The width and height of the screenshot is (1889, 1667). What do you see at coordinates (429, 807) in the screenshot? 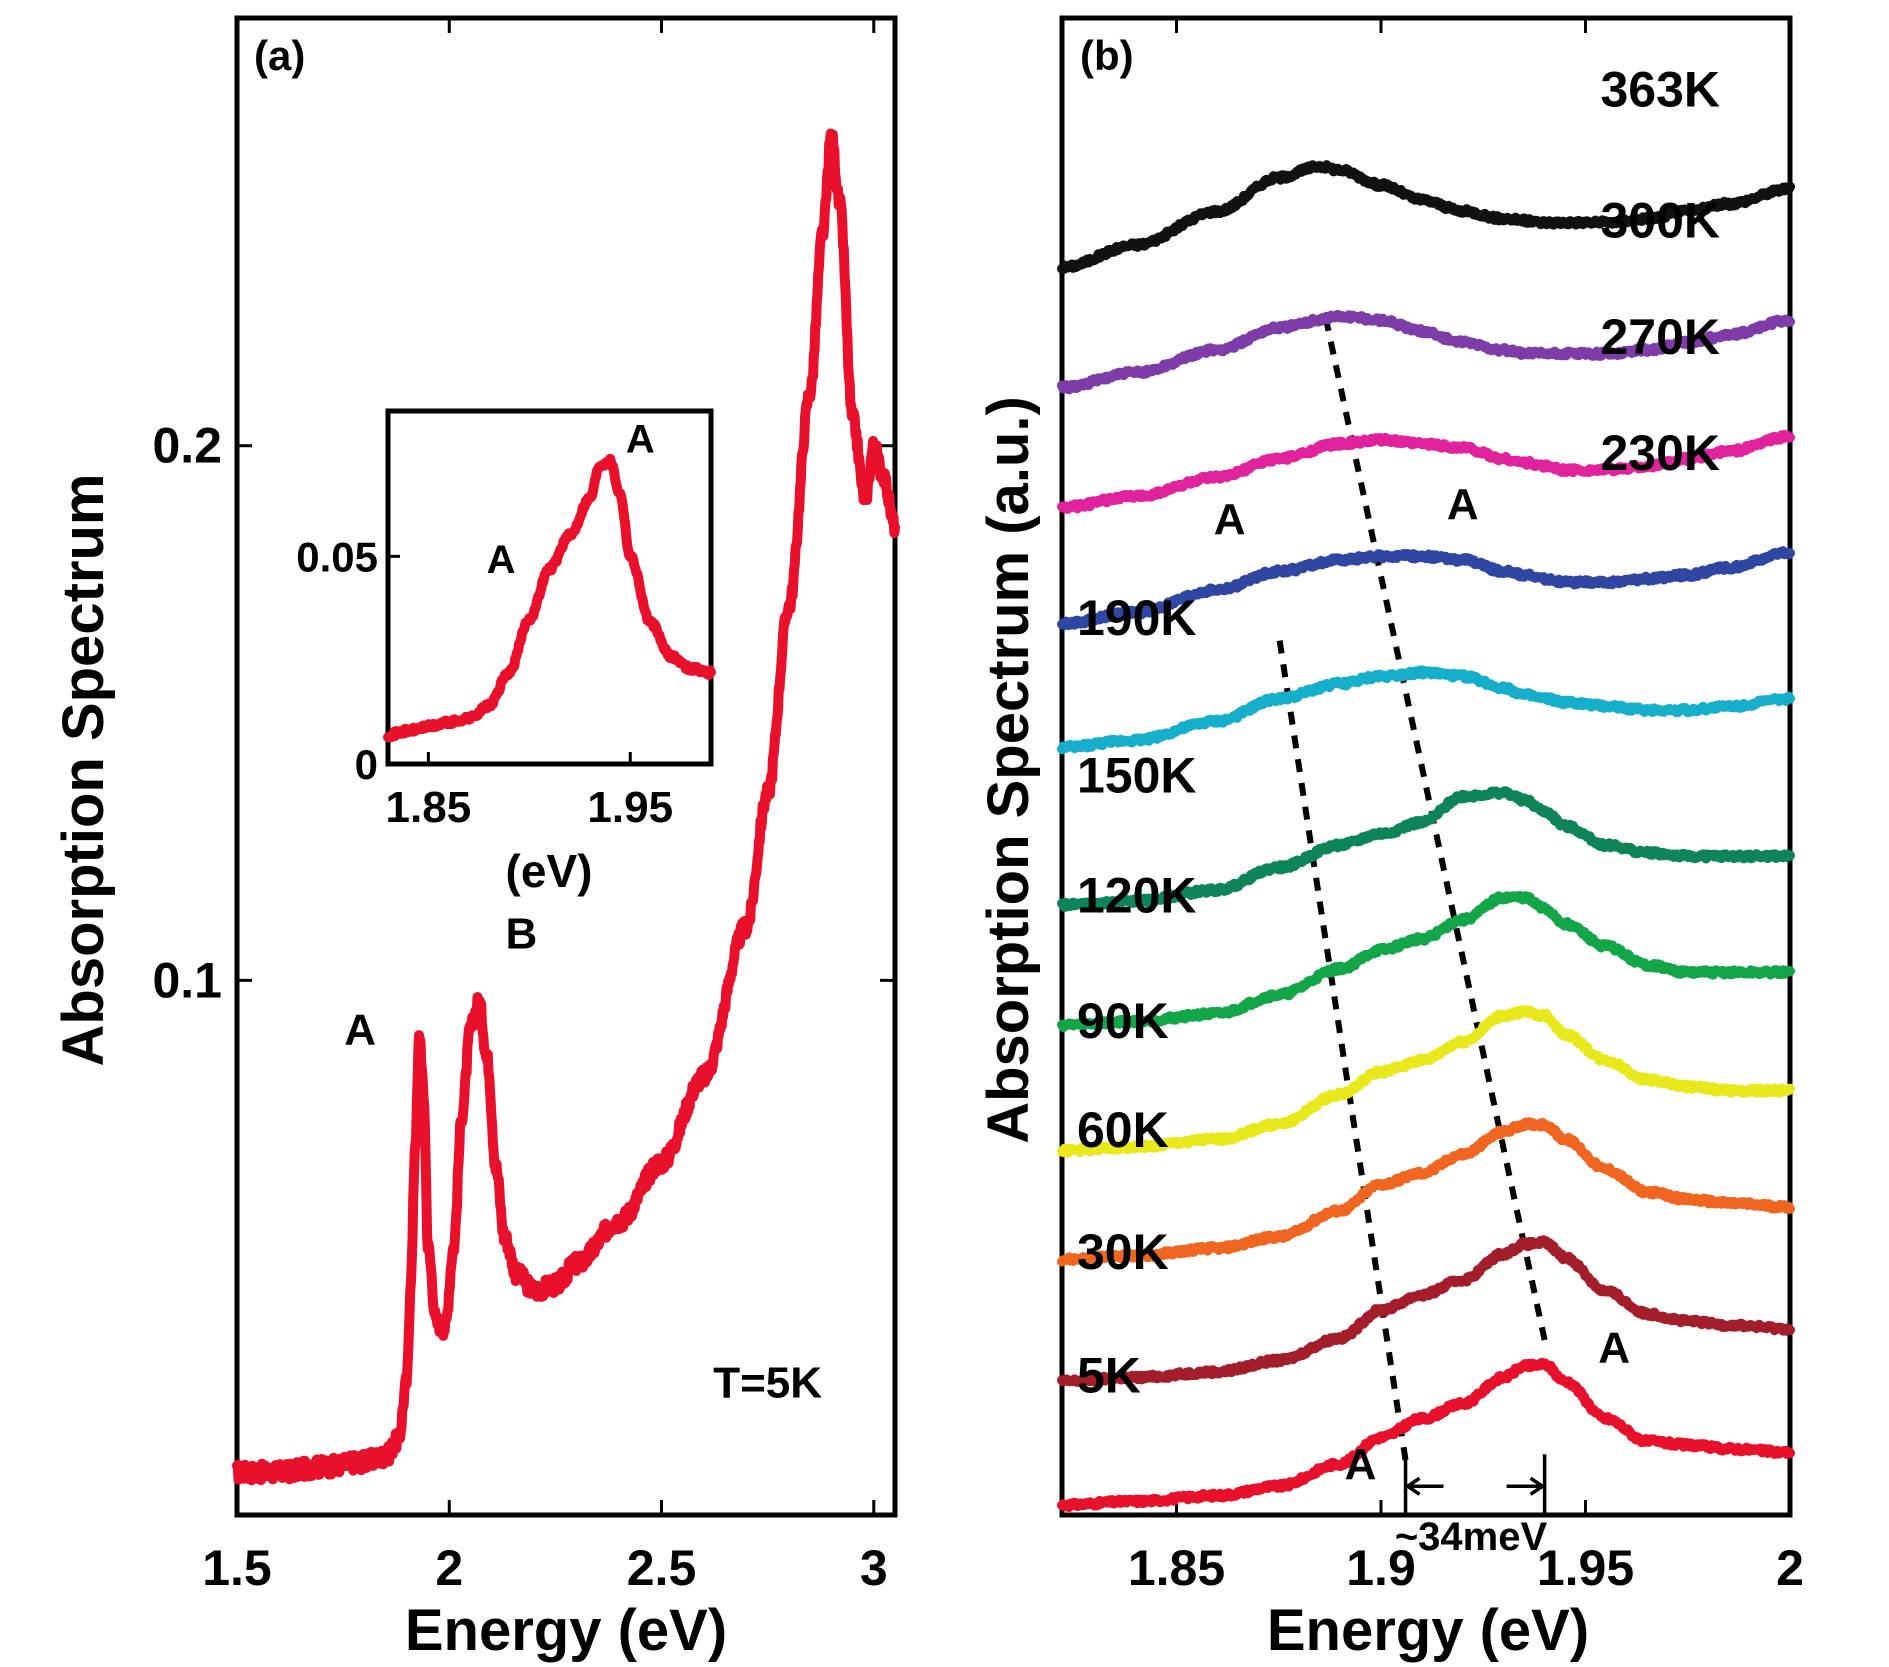
I see `inset-x-tick-label: 1.85` at bounding box center [429, 807].